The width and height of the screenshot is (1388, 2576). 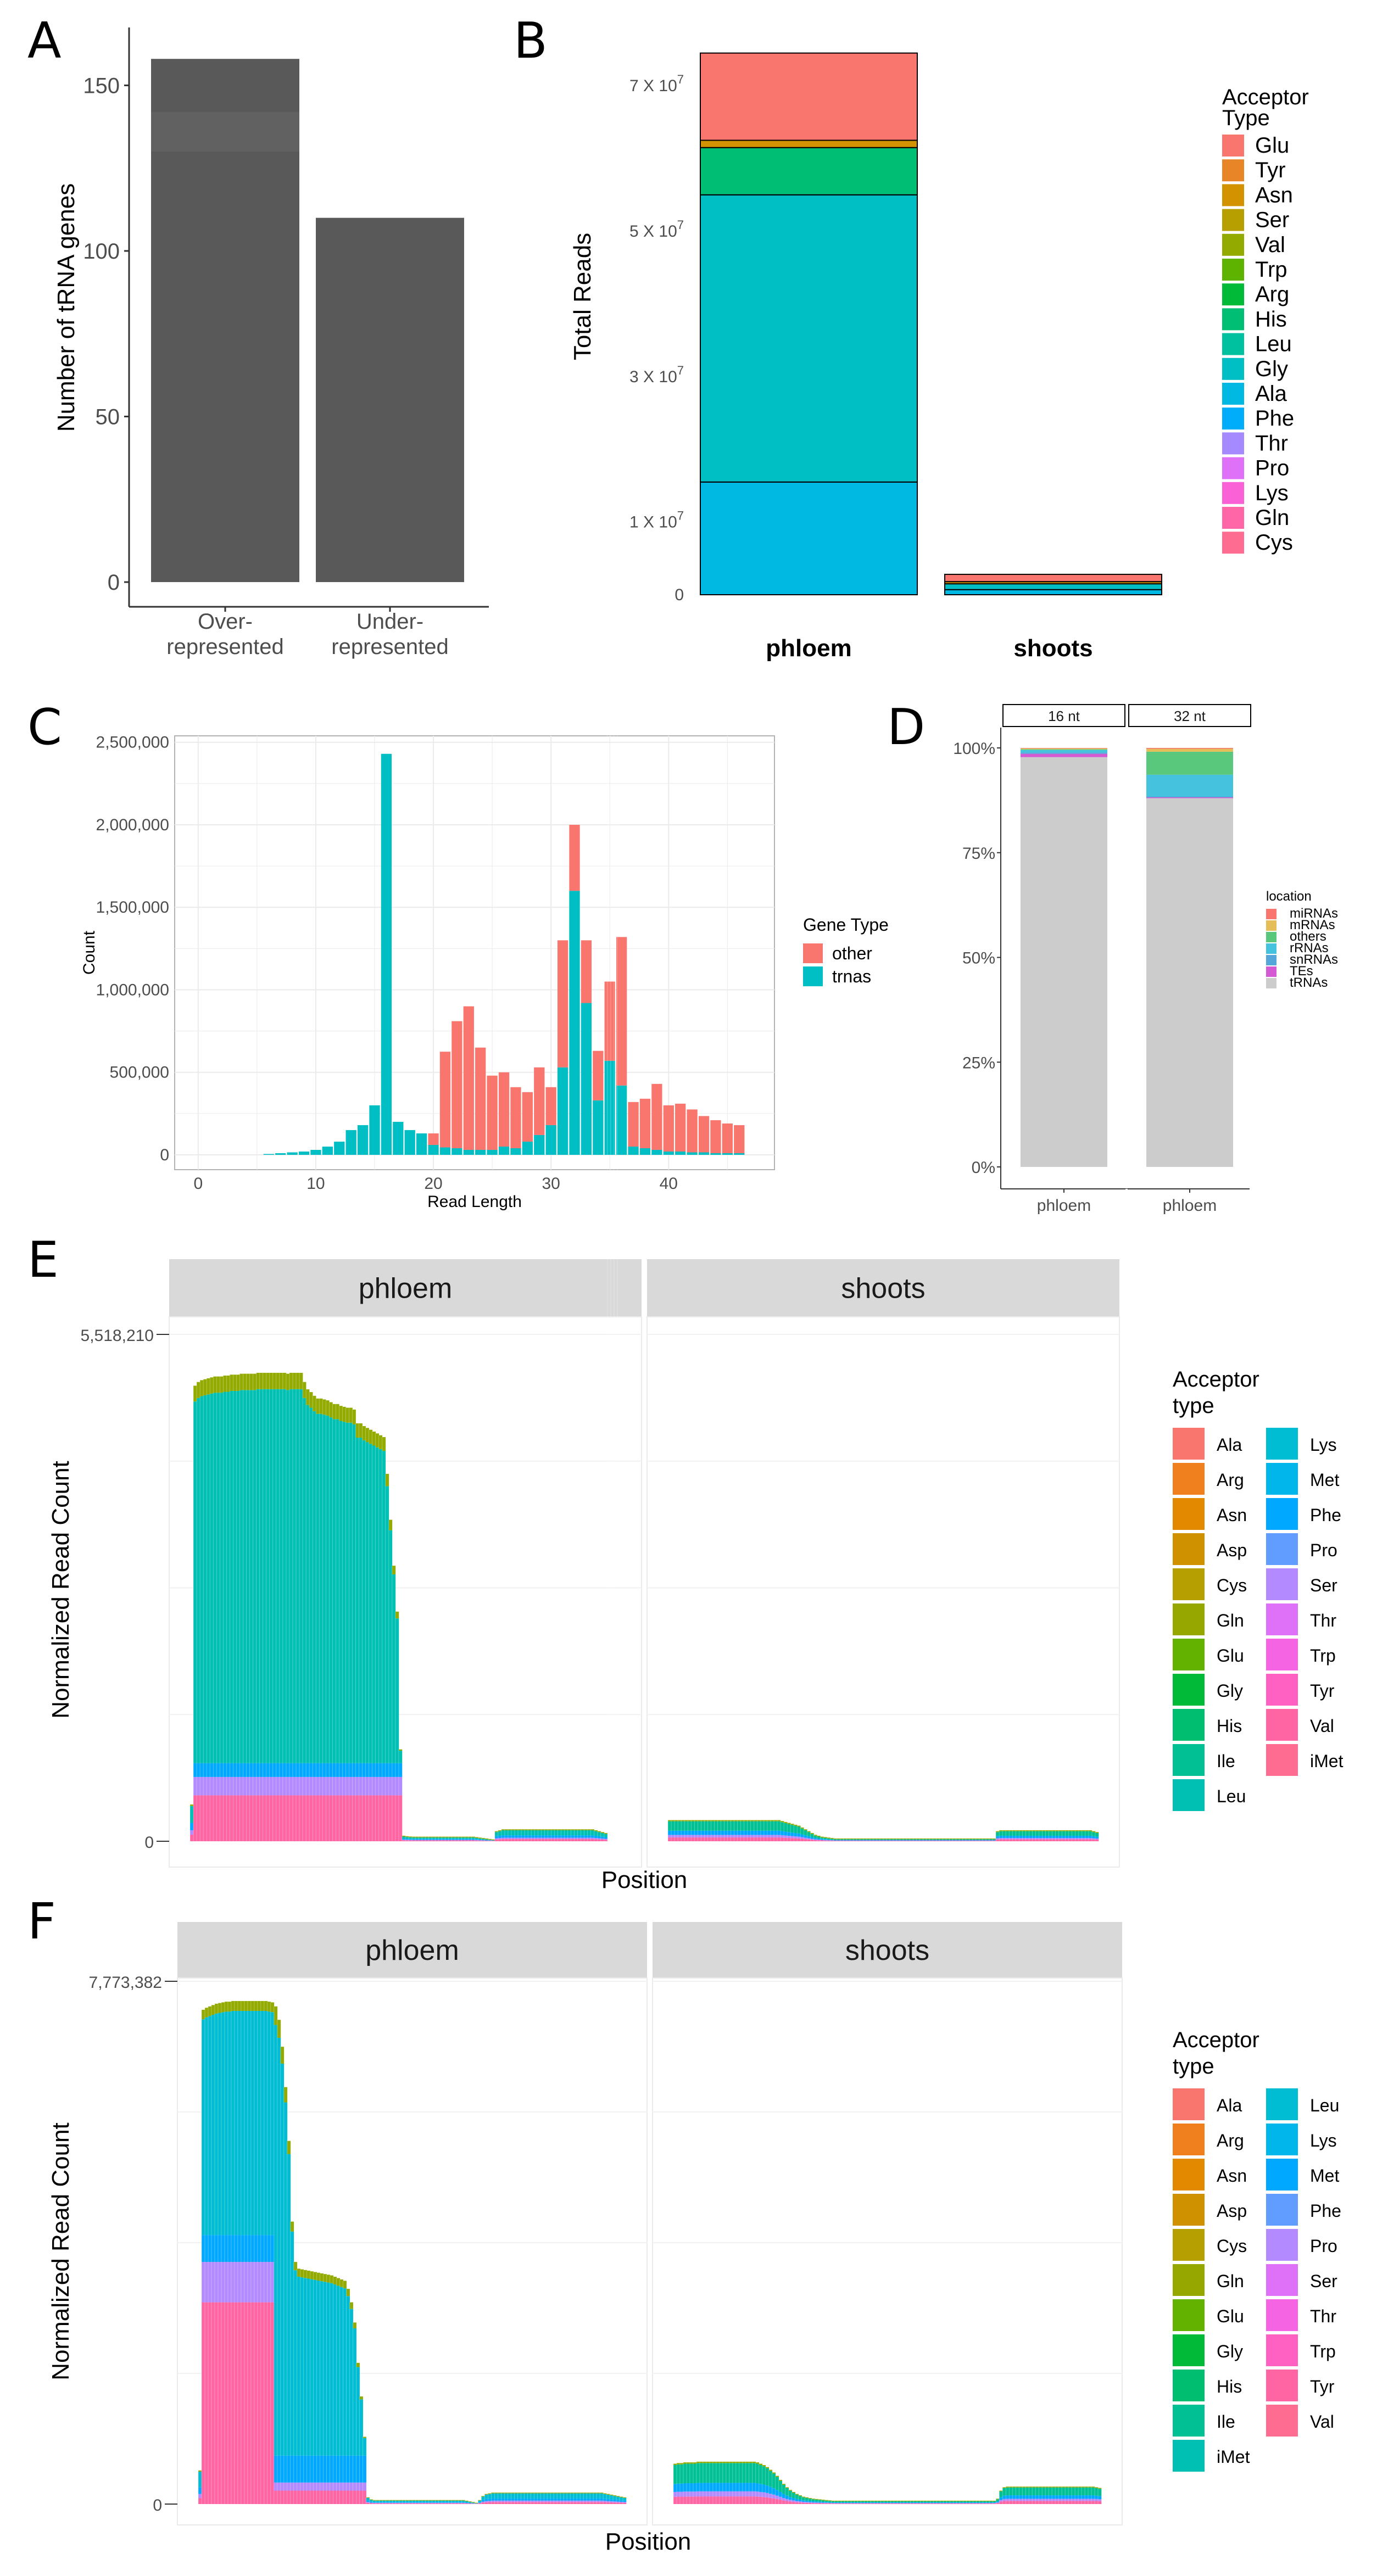 What do you see at coordinates (1232, 2246) in the screenshot?
I see `f-legend-label-cys: Cys` at bounding box center [1232, 2246].